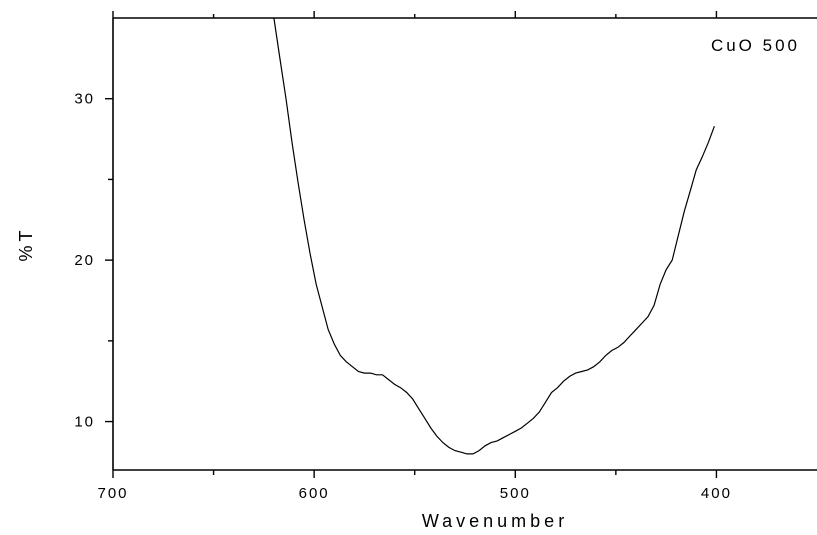  What do you see at coordinates (716, 493) in the screenshot?
I see `x-tick-label: 400` at bounding box center [716, 493].